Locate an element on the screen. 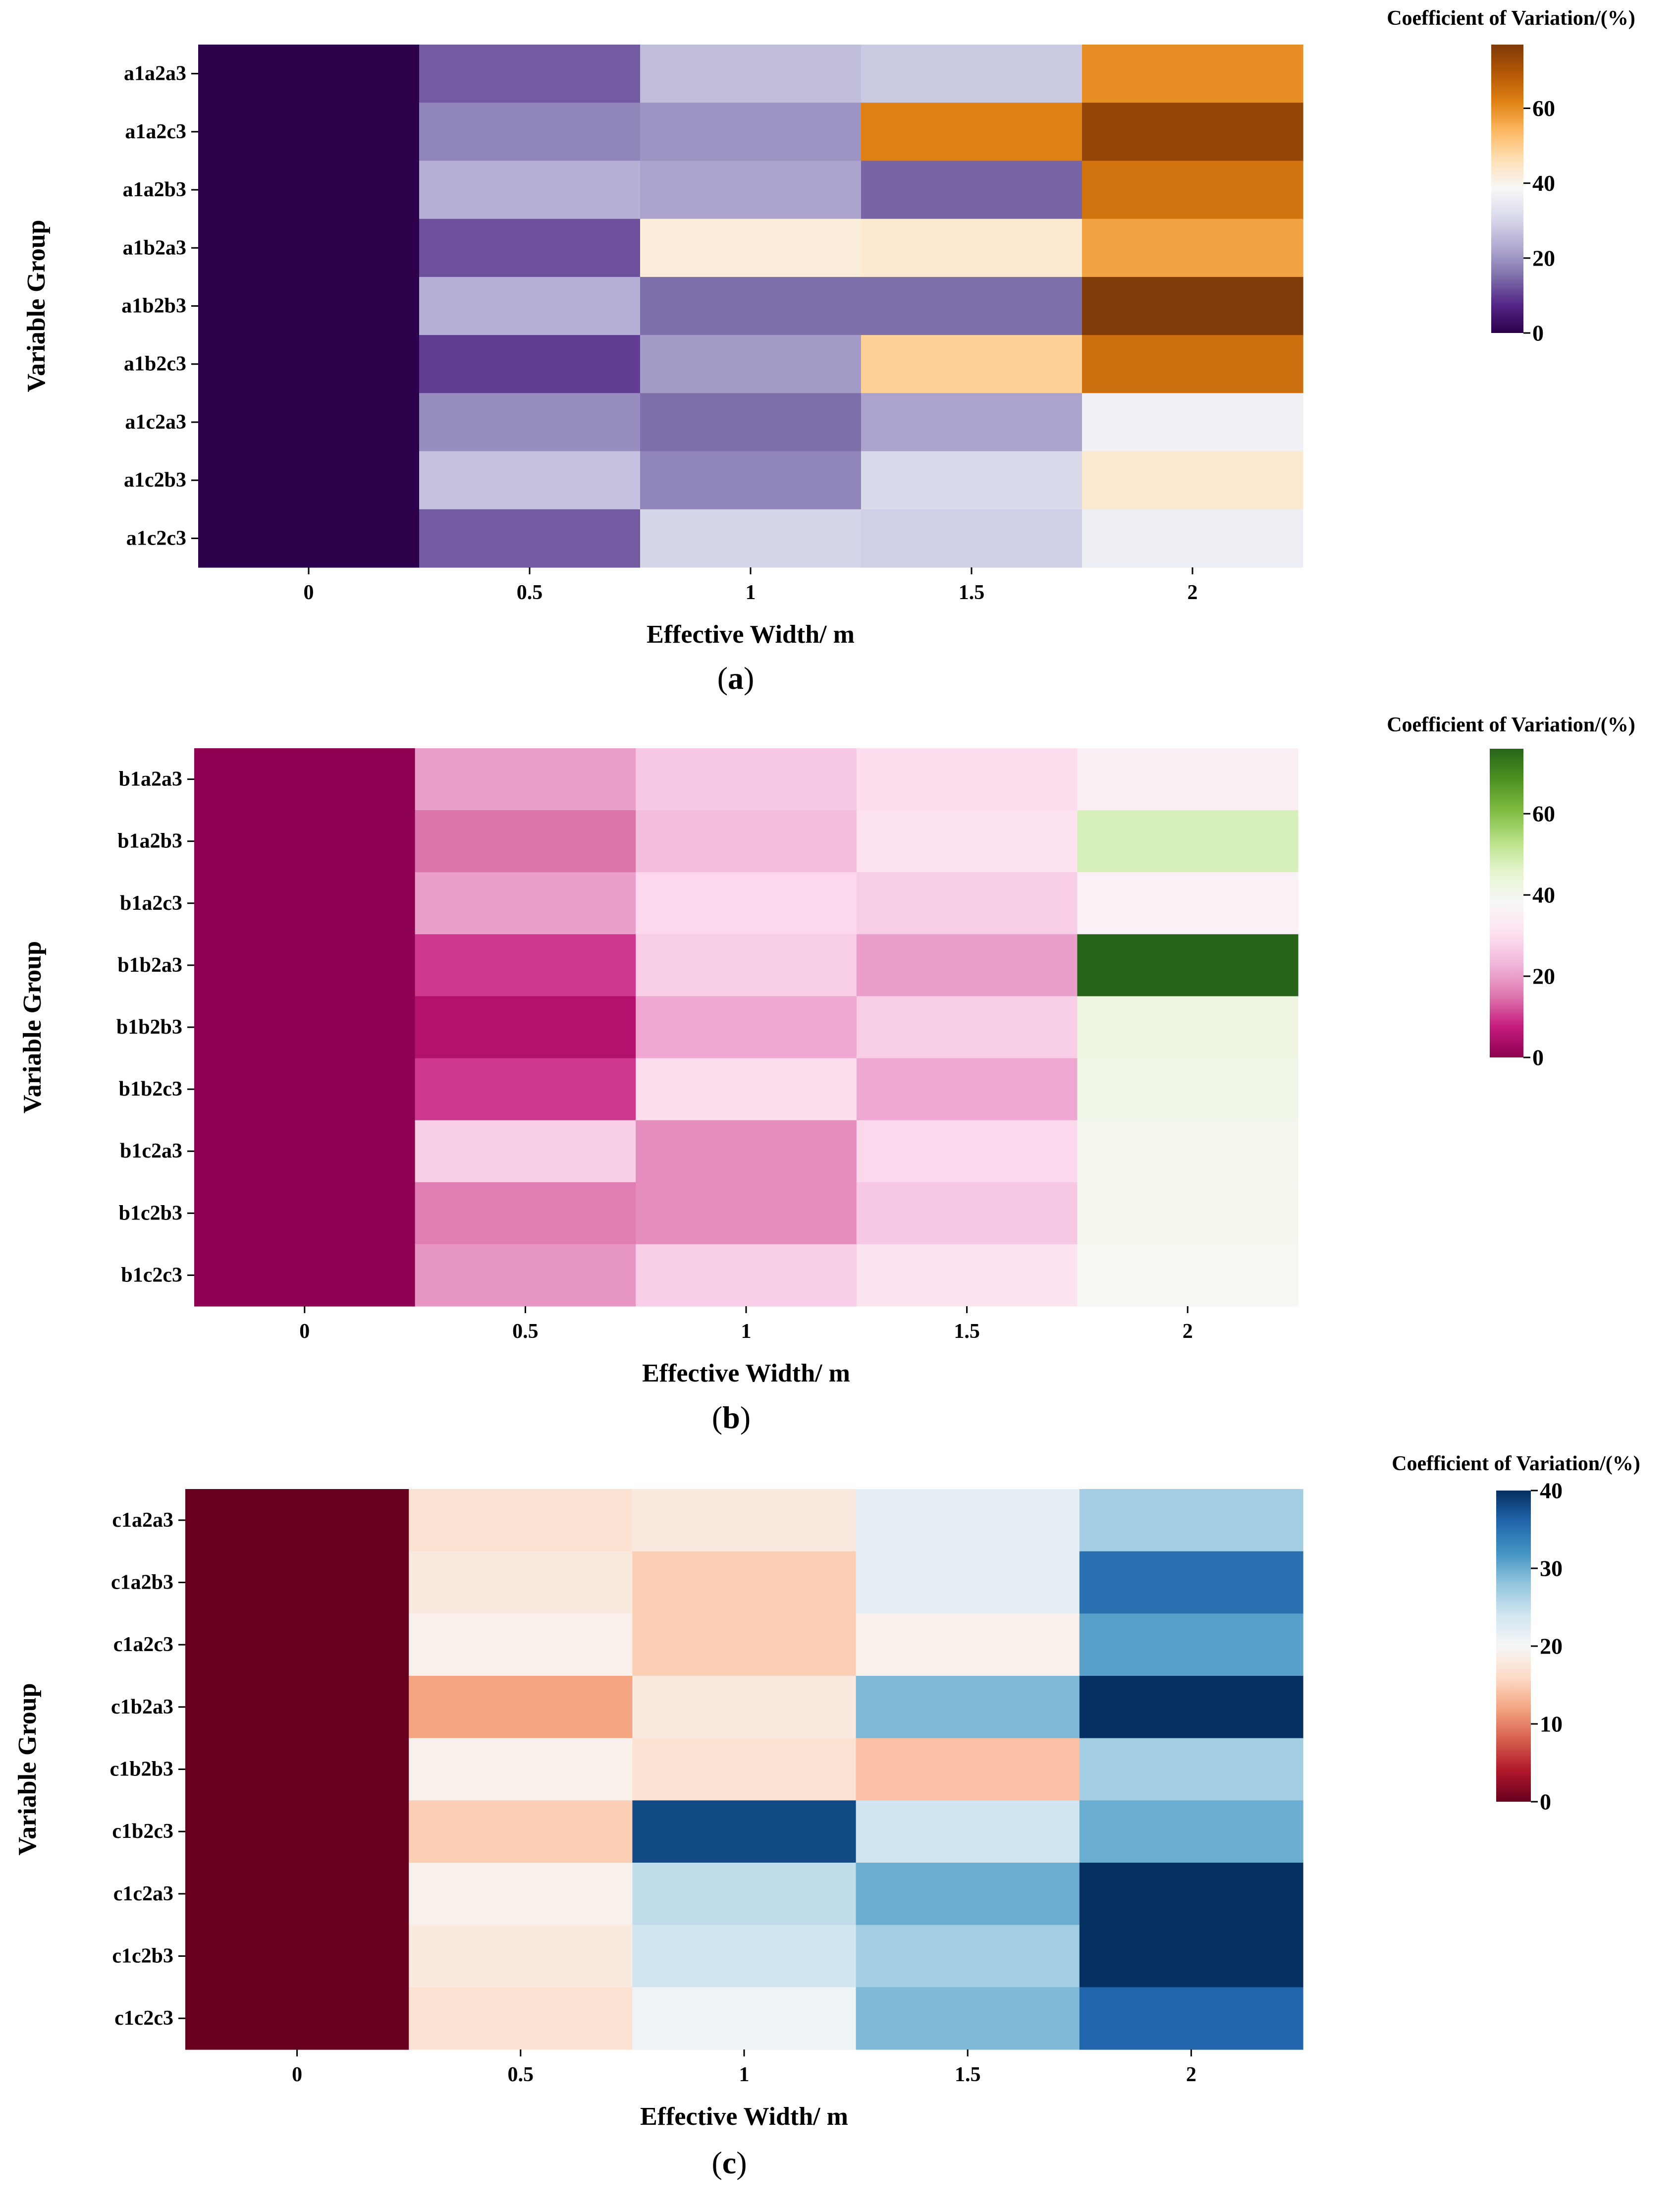 The image size is (1678, 2212). heatmap-cell: c1c2b3 @ 0.5: 18 is located at coordinates (521, 1956).